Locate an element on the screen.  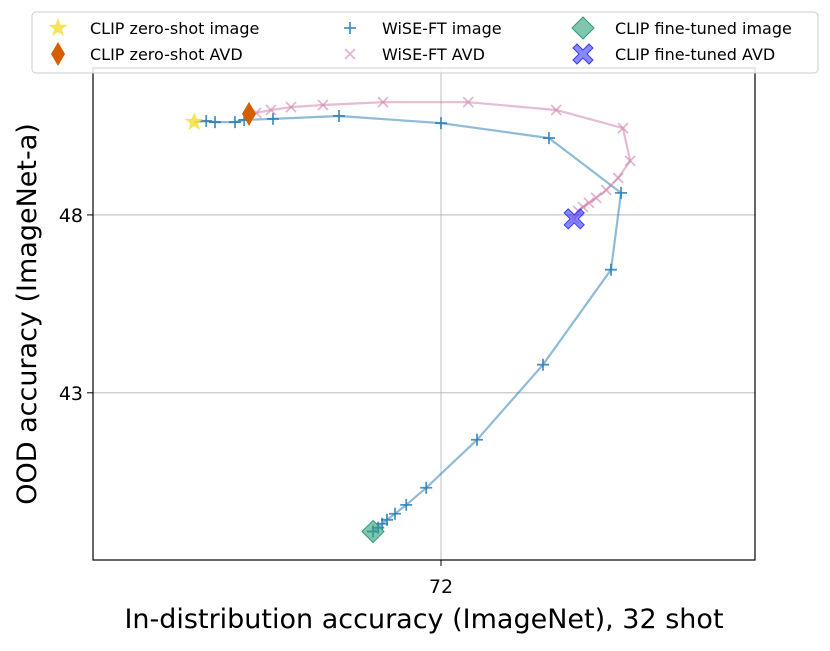
legend-box is located at coordinates (425, 42).